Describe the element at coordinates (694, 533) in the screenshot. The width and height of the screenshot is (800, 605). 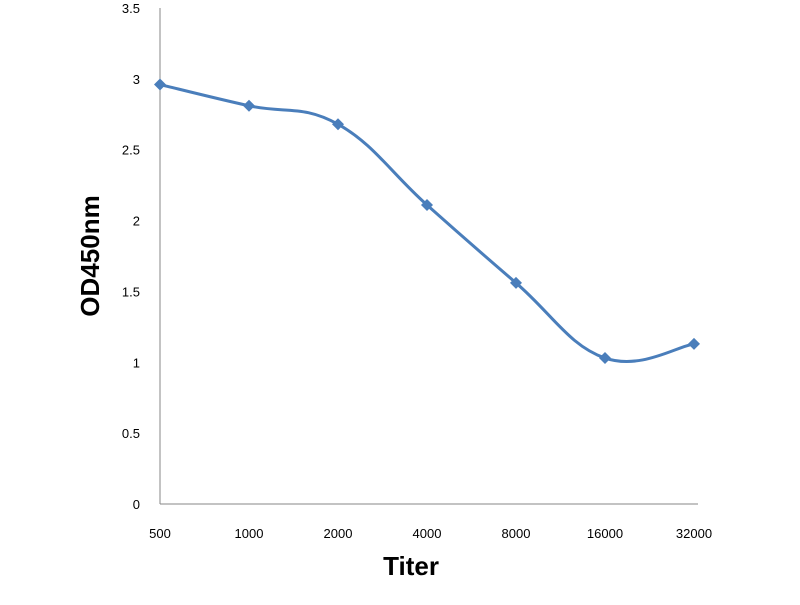
I see `x-tick-label: 32000` at that location.